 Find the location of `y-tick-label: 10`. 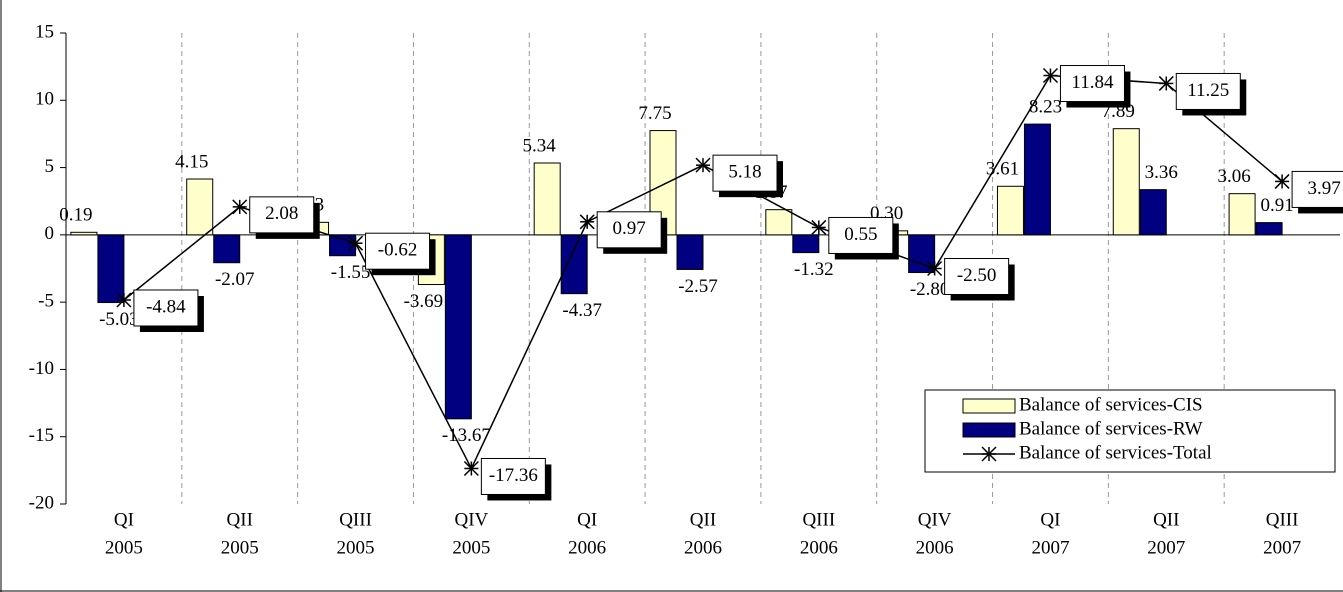

y-tick-label: 10 is located at coordinates (44, 99).